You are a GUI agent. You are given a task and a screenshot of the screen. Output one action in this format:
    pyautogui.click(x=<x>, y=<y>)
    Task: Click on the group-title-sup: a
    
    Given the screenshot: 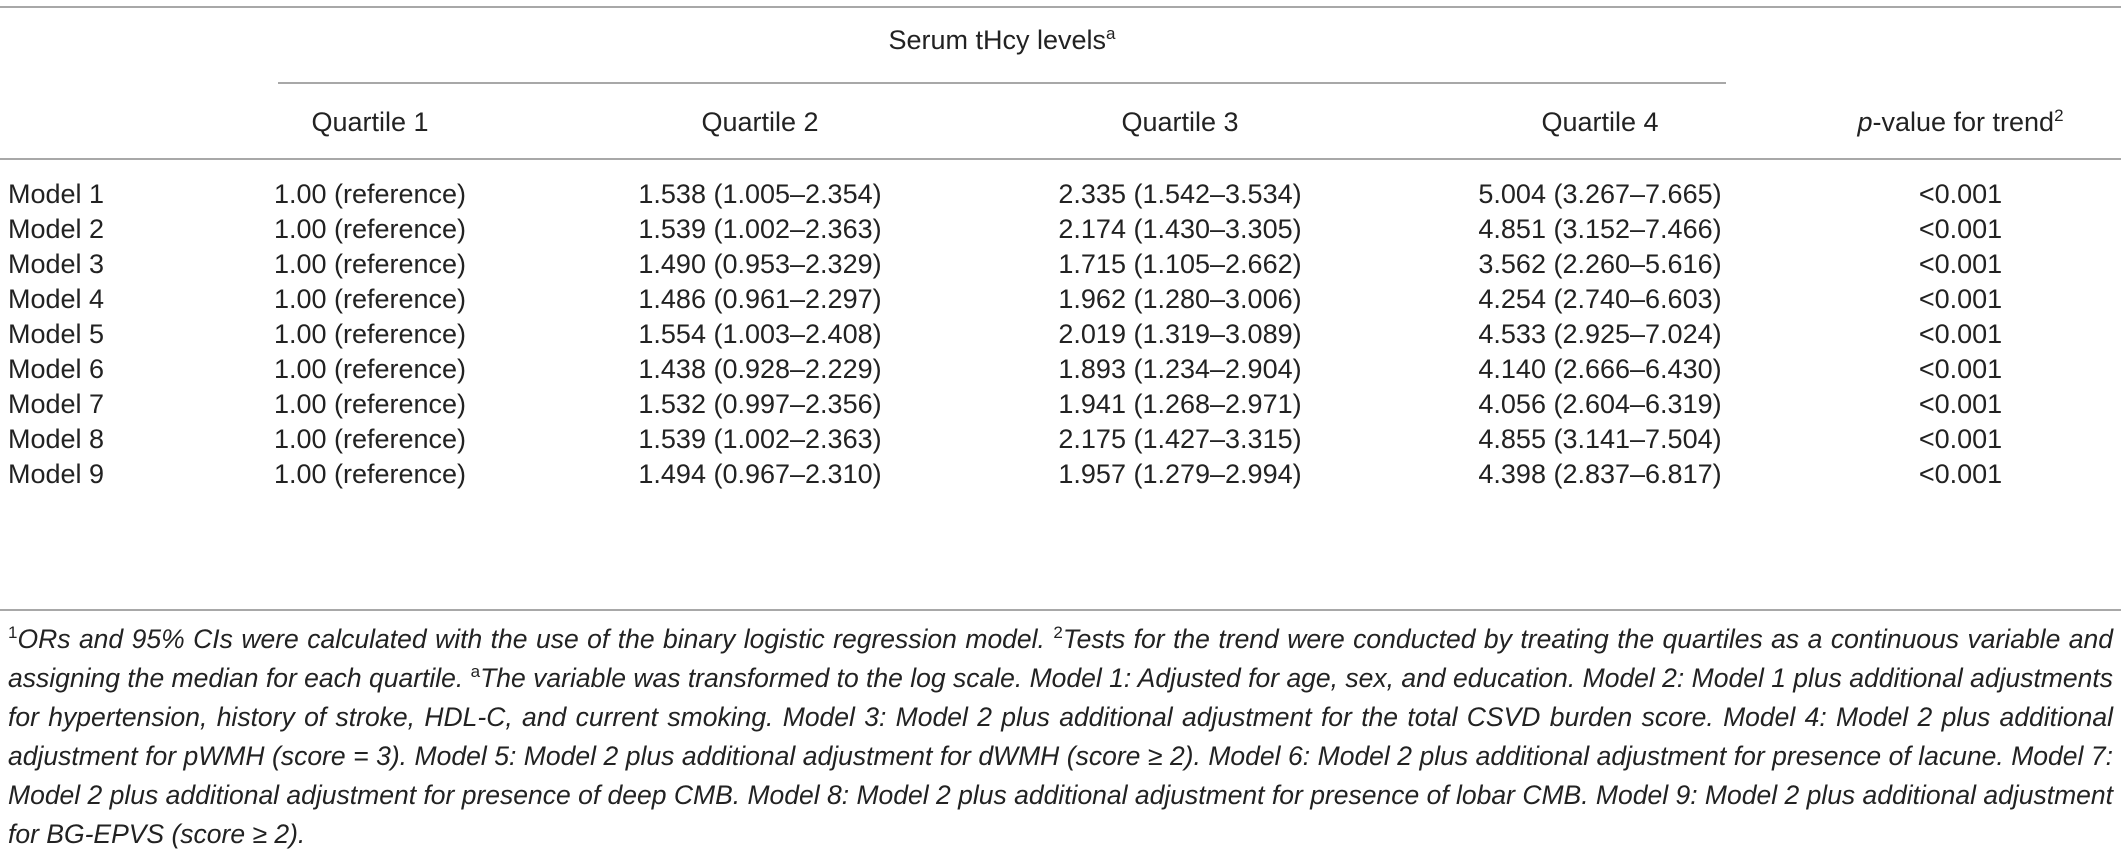 What is the action you would take?
    pyautogui.click(x=1111, y=33)
    